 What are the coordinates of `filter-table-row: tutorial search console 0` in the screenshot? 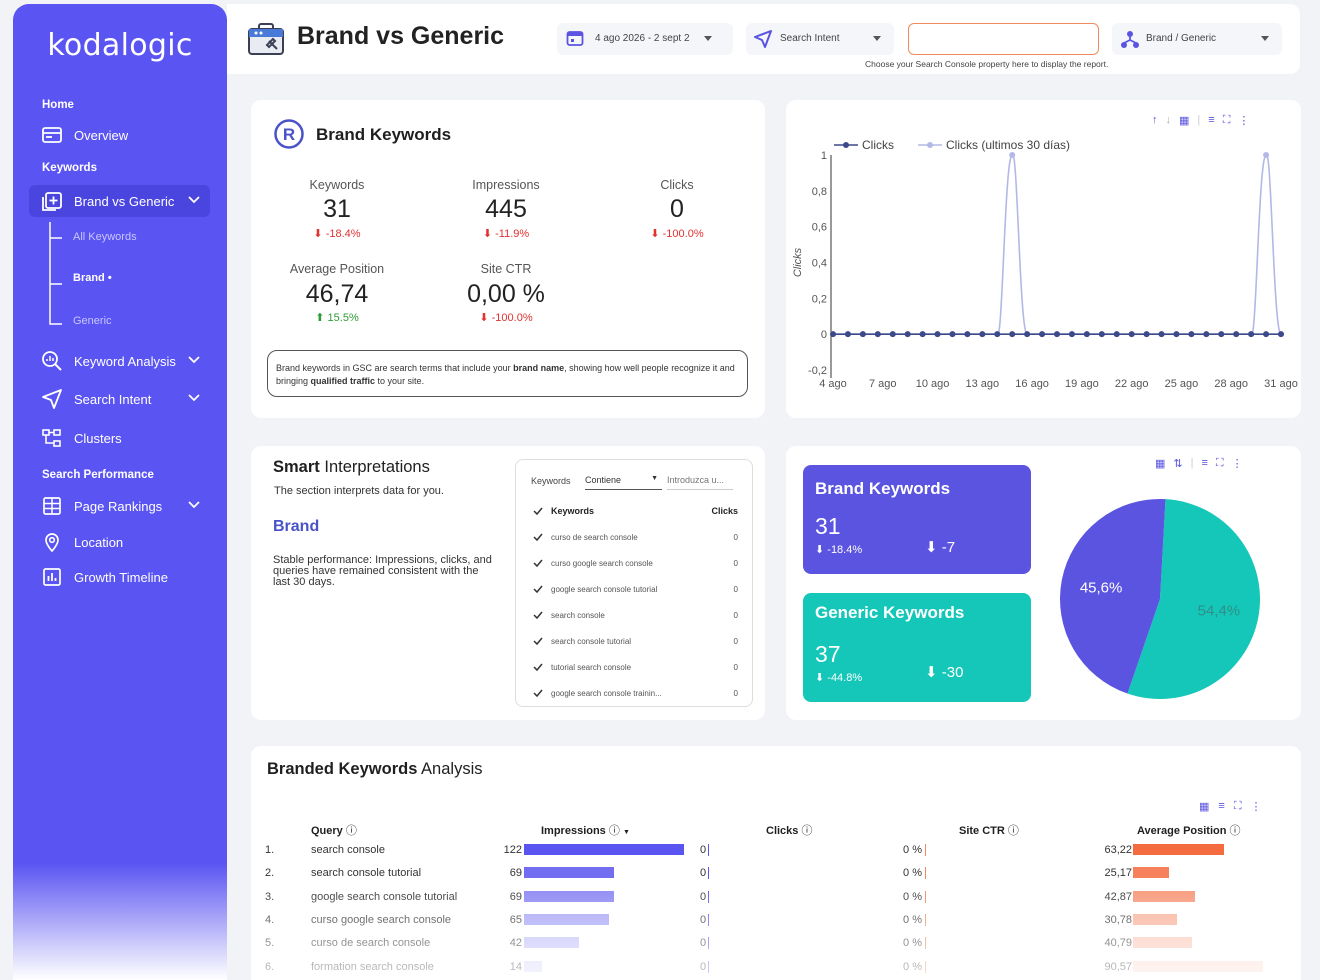 It's located at (635, 667).